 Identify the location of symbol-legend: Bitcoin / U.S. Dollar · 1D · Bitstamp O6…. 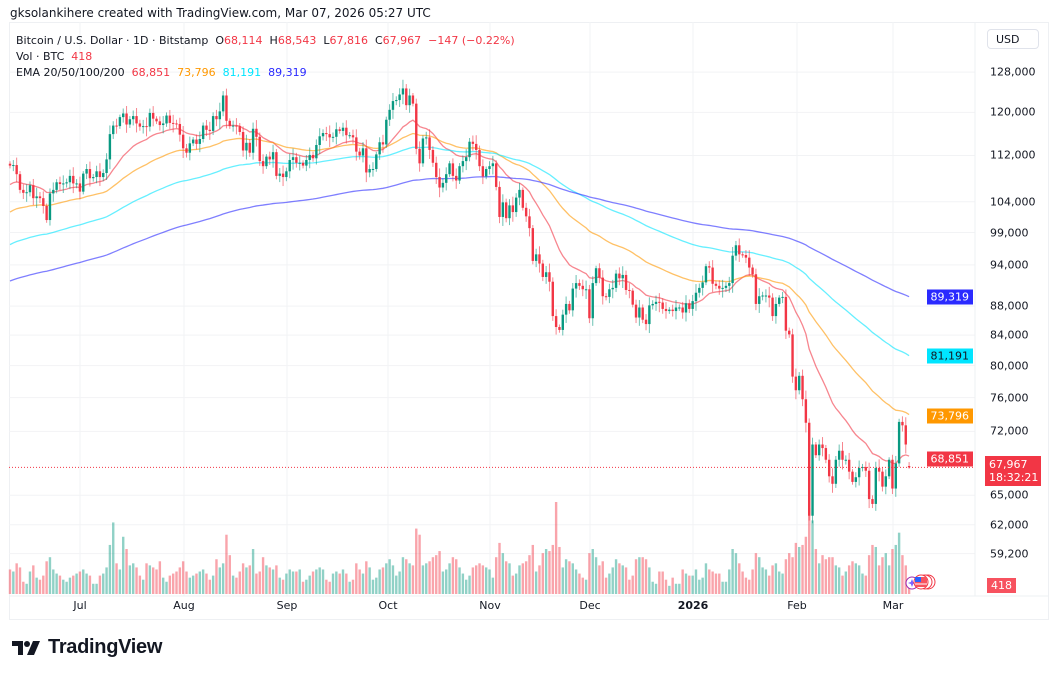
(265, 40).